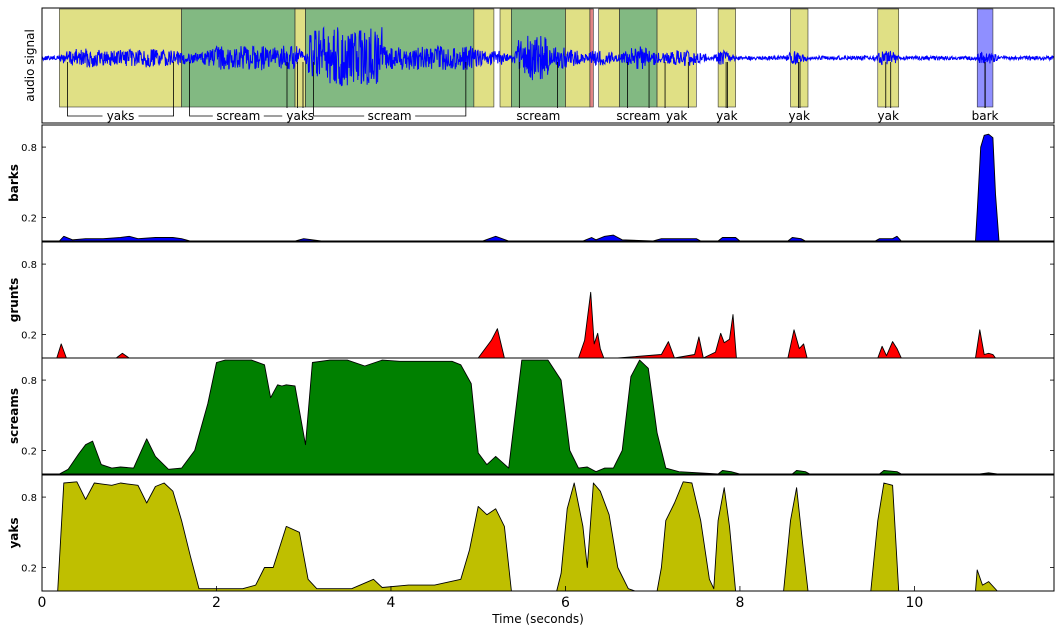  I want to click on xtick-label-2: 4, so click(391, 603).